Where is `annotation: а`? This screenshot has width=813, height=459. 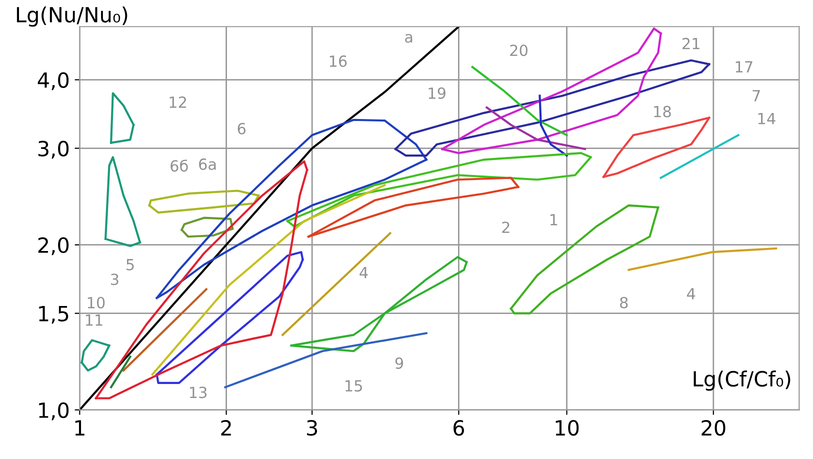
annotation: а is located at coordinates (408, 38).